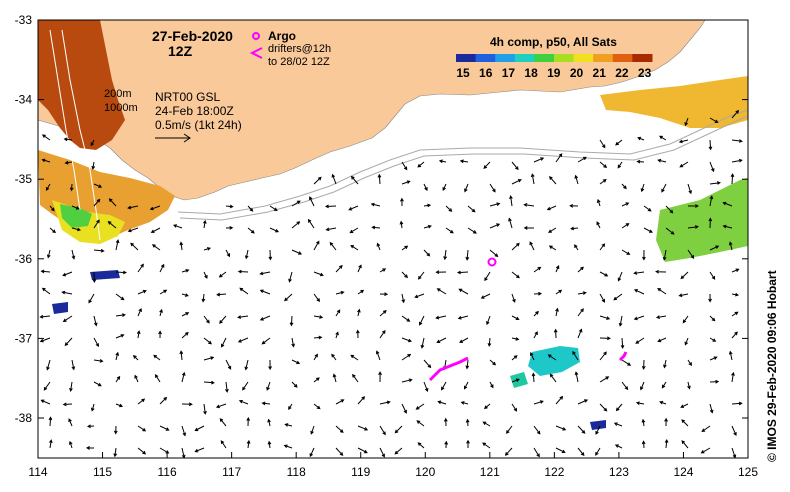  I want to click on sst-green-patch, so click(76, 216).